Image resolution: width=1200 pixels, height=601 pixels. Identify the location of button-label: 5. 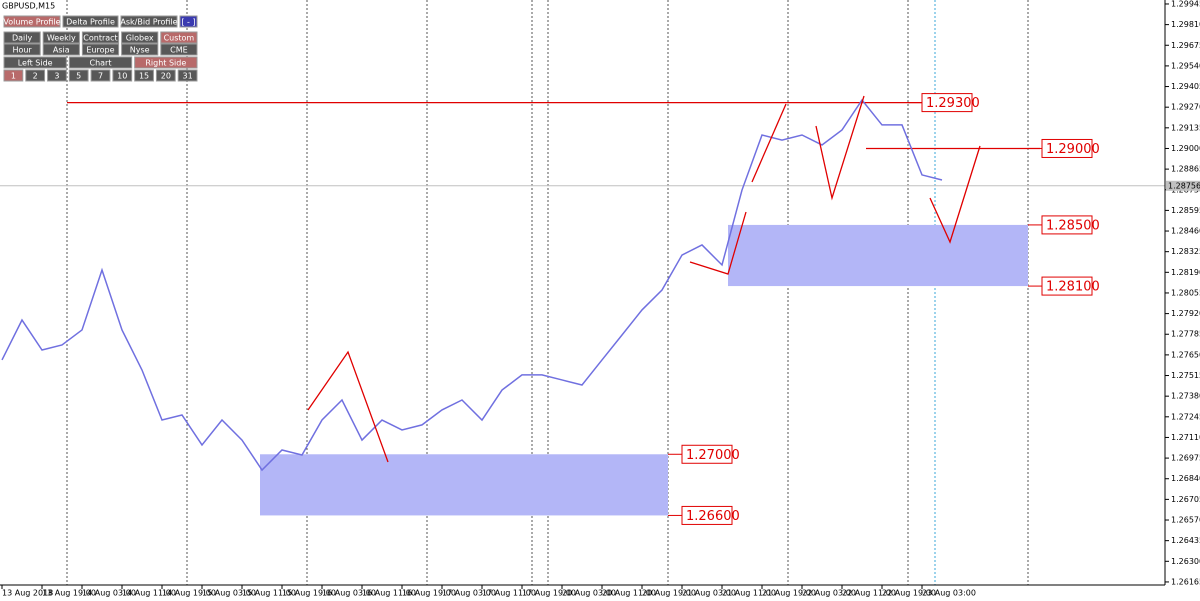
(78, 76).